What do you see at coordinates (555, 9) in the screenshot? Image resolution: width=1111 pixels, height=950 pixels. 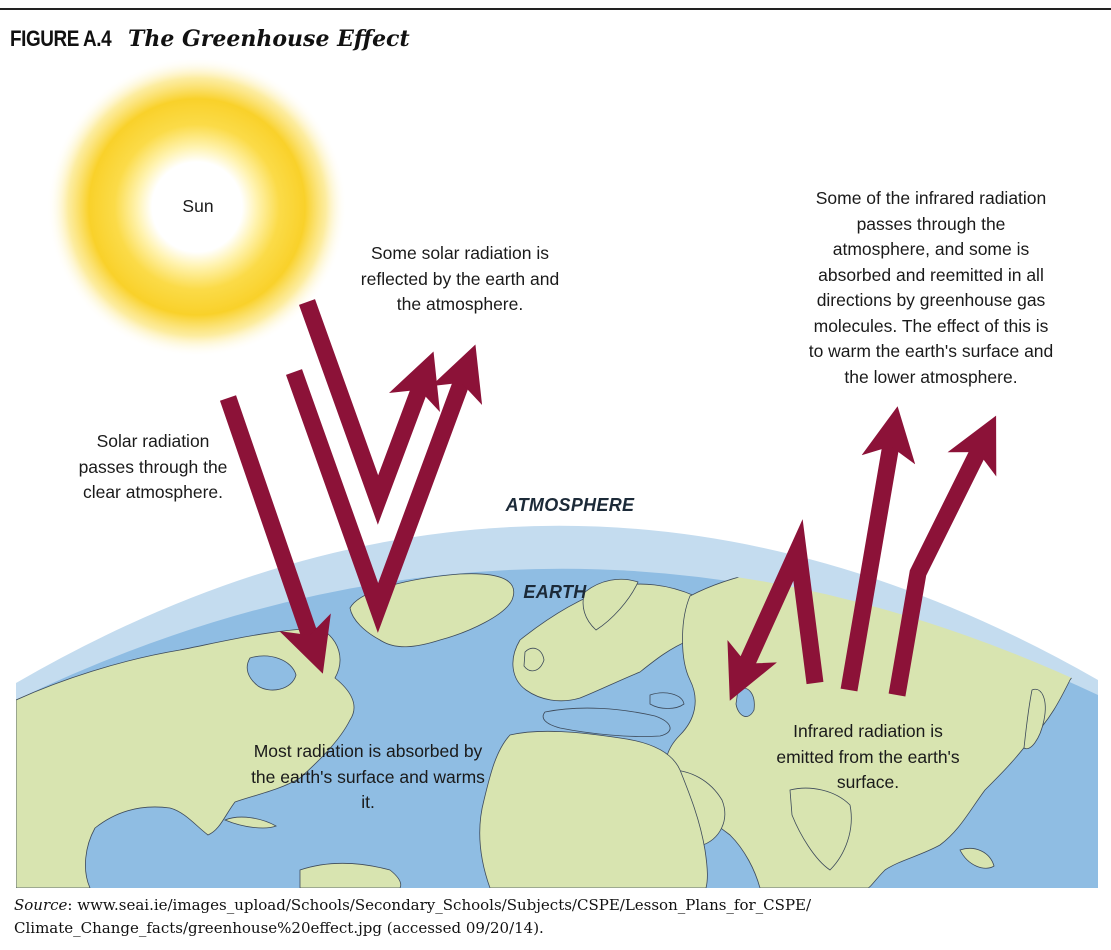 I see `top-rule` at bounding box center [555, 9].